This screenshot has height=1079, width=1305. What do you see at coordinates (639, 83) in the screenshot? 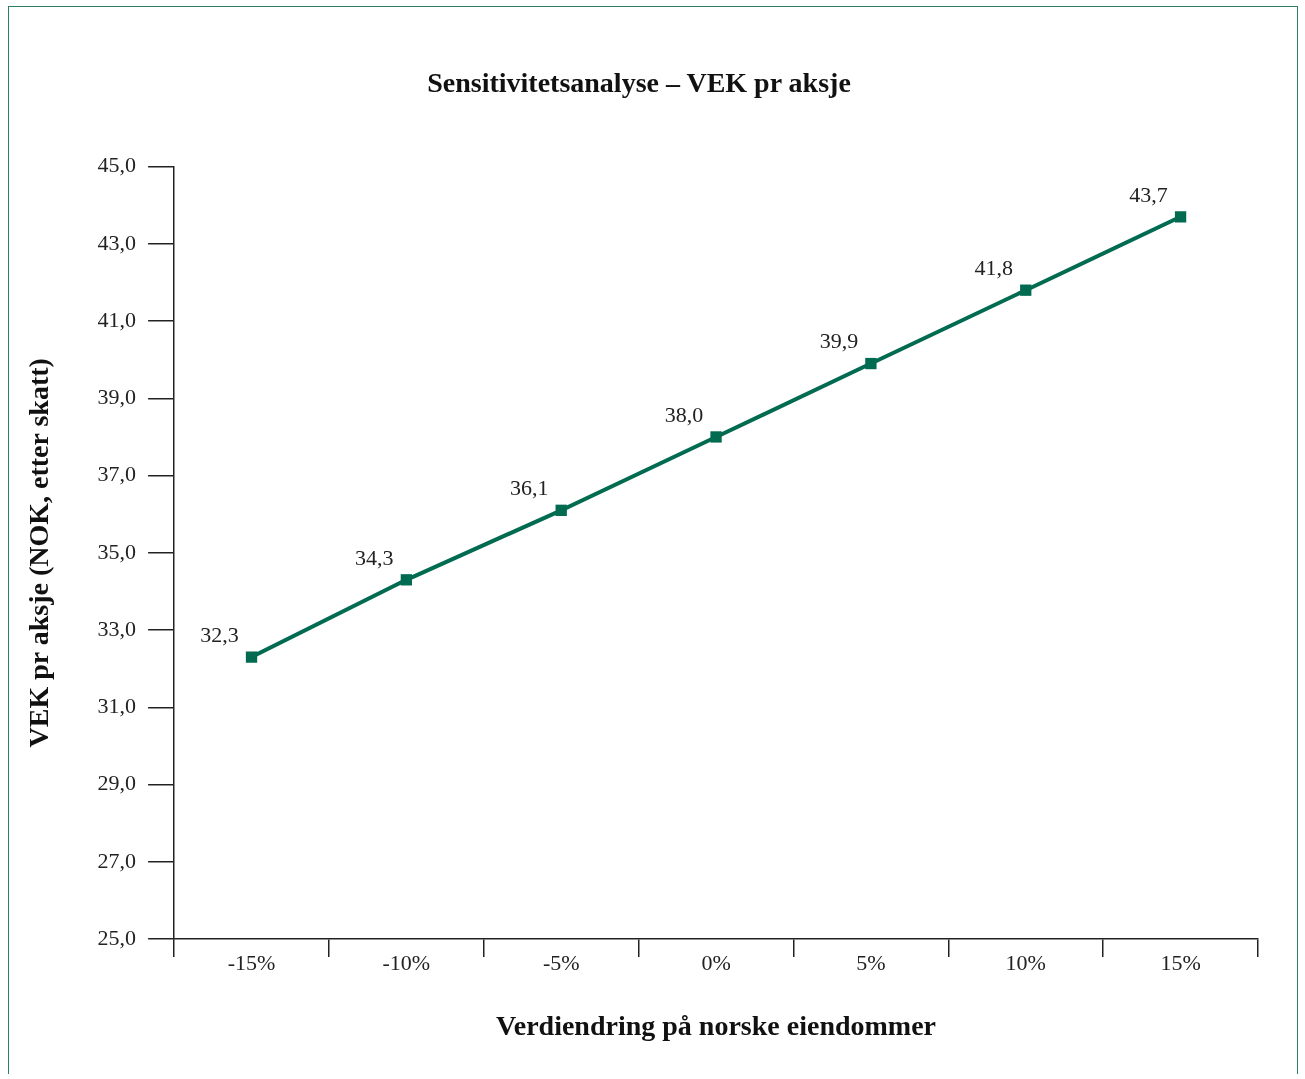
I see `chart-title: Sensitivitetsanalyse – VEK pr aksje` at bounding box center [639, 83].